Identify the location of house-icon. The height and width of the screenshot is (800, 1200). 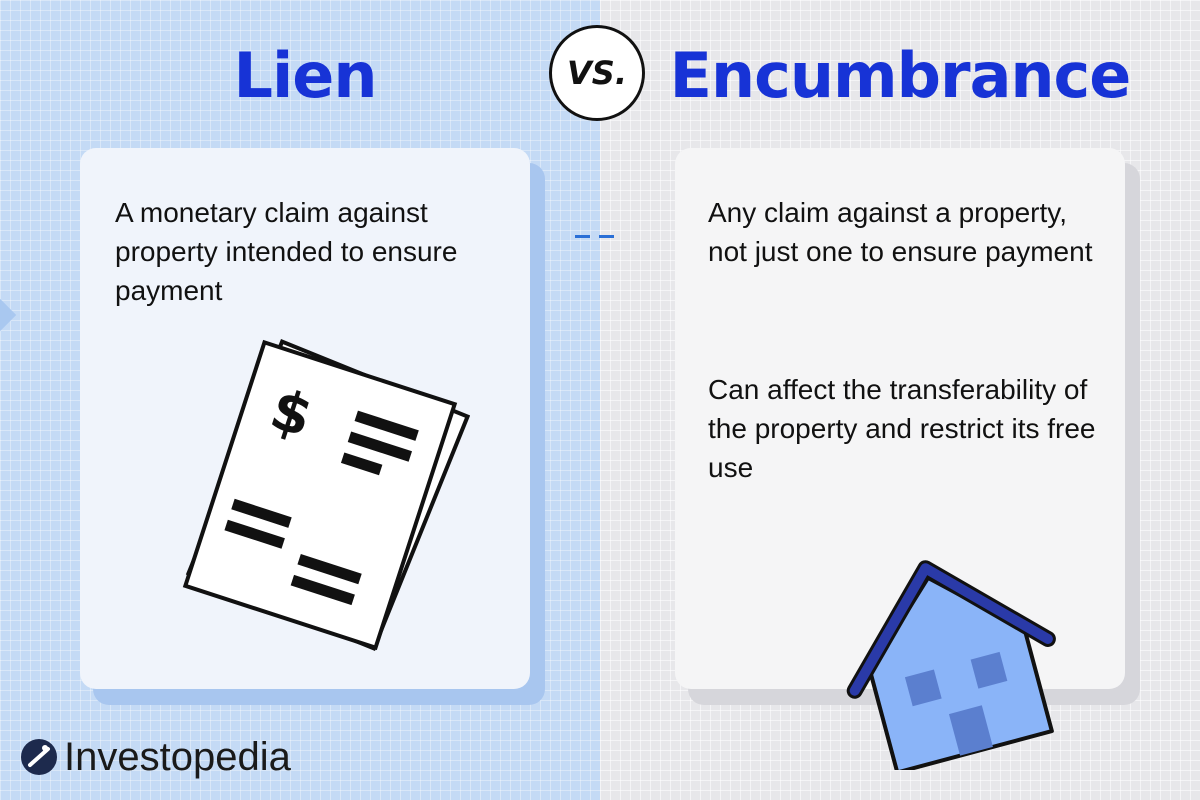
(955, 652).